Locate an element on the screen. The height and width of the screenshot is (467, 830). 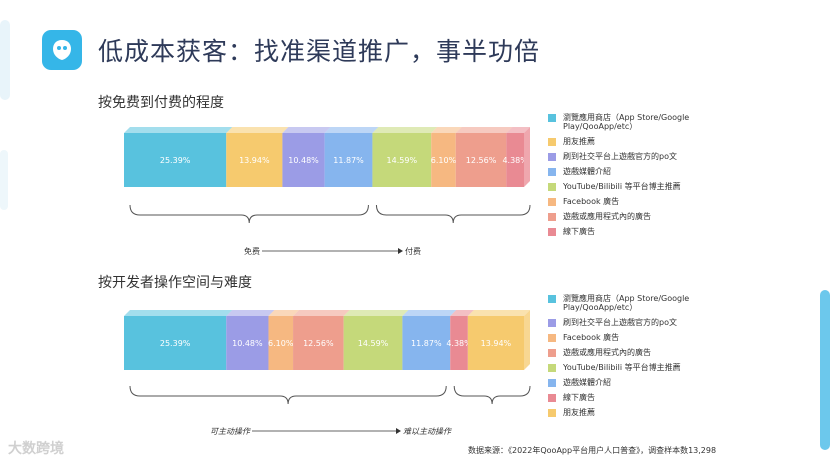
chart1-legend-item: 刷到社交平台上遊戲官方的po文 is located at coordinates (628, 156).